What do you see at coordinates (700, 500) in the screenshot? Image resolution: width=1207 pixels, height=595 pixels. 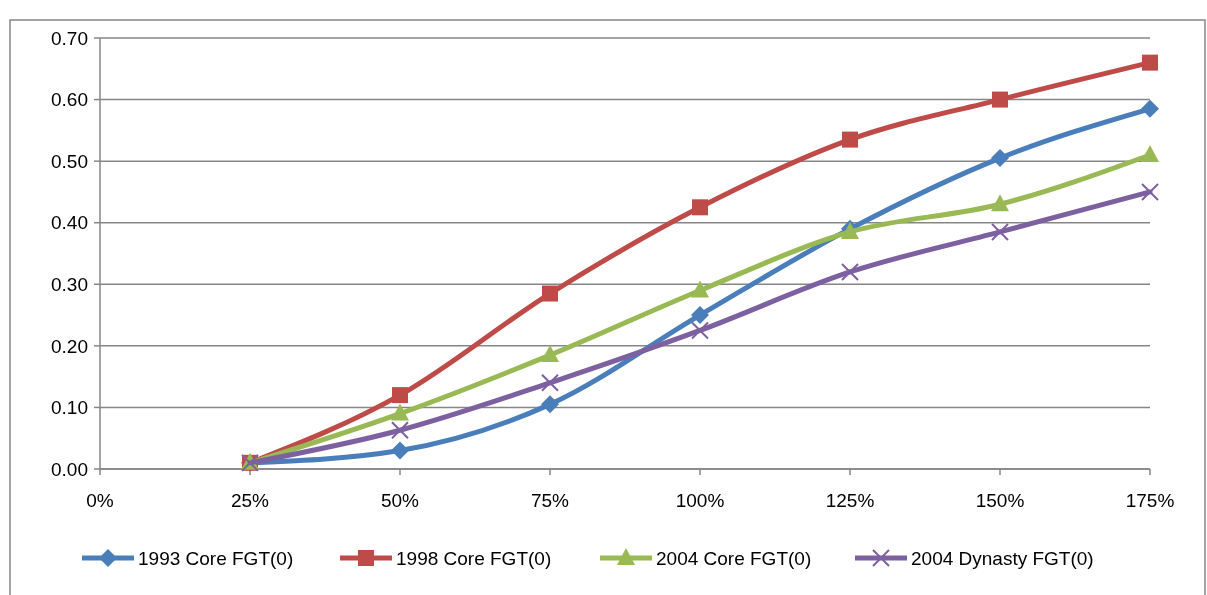 I see `x-tick-label: 100%` at bounding box center [700, 500].